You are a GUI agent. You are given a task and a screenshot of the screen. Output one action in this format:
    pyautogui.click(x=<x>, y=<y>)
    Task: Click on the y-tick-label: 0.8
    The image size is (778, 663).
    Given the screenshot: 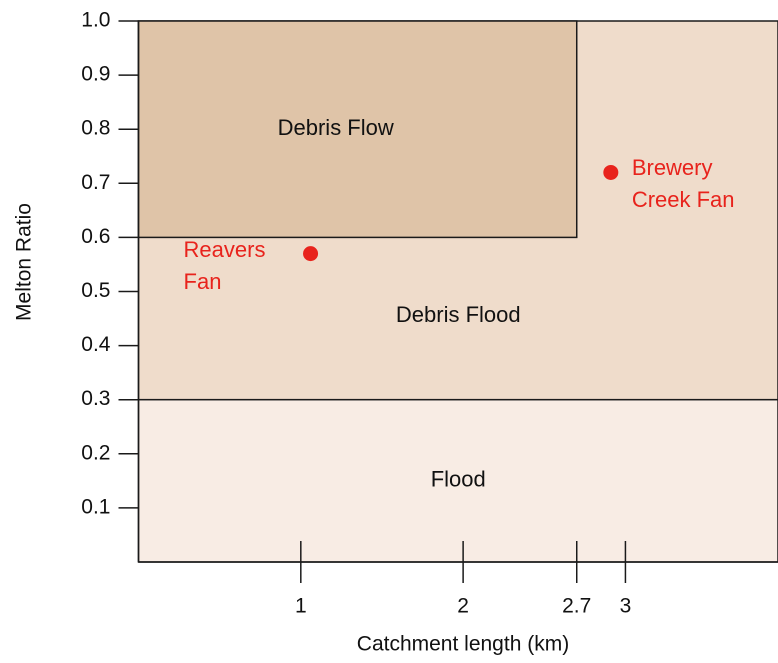 What is the action you would take?
    pyautogui.click(x=95, y=128)
    